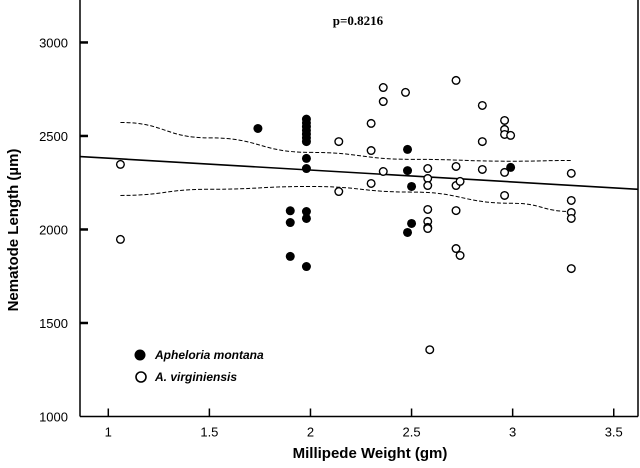 This screenshot has width=640, height=468. What do you see at coordinates (140, 355) in the screenshot?
I see `legend-marker-apheloria-montana` at bounding box center [140, 355].